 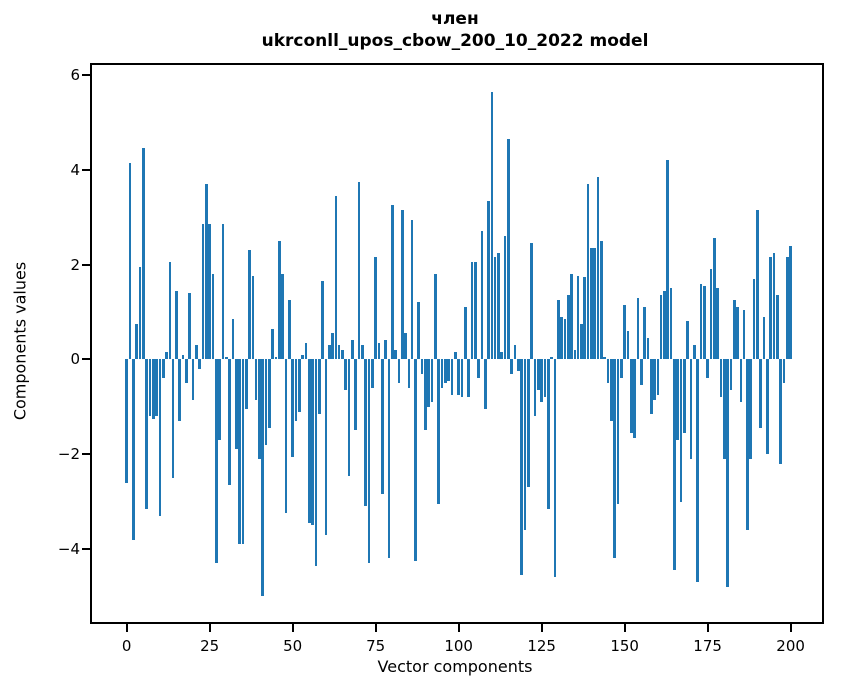 What do you see at coordinates (455, 19) in the screenshot?
I see `chart-title: член` at bounding box center [455, 19].